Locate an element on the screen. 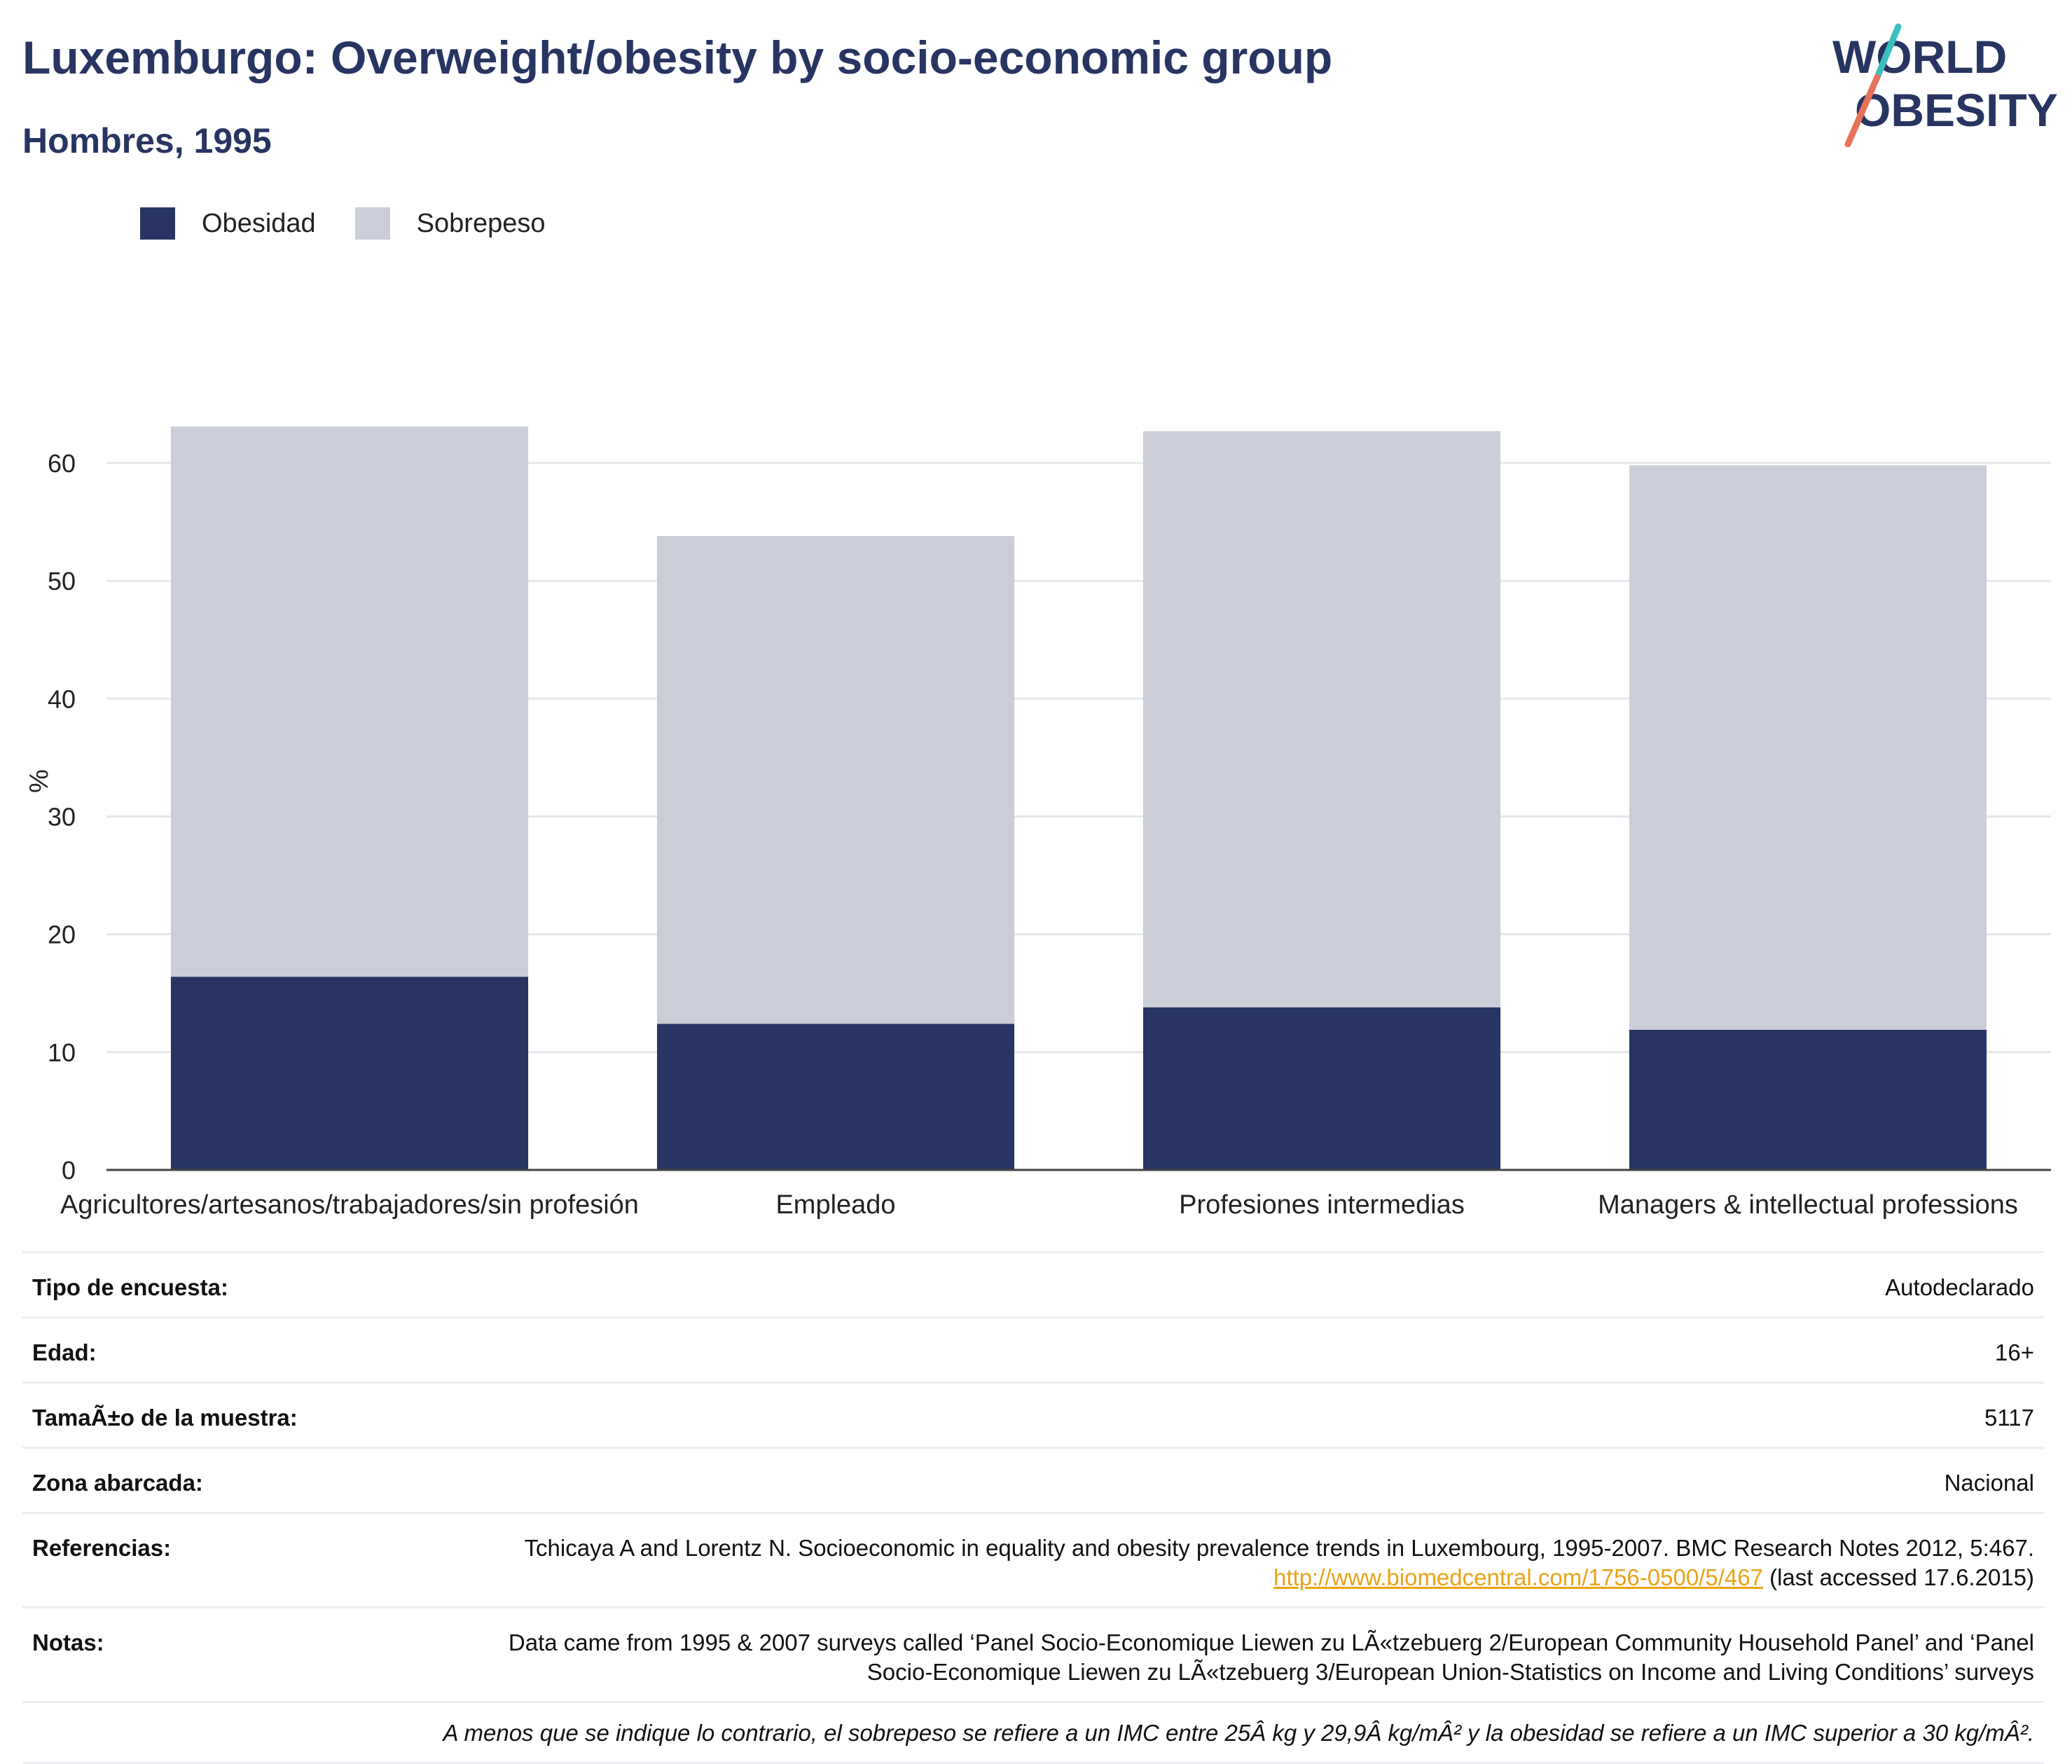  info-row-age: Edad: 16+ is located at coordinates (1033, 1348).